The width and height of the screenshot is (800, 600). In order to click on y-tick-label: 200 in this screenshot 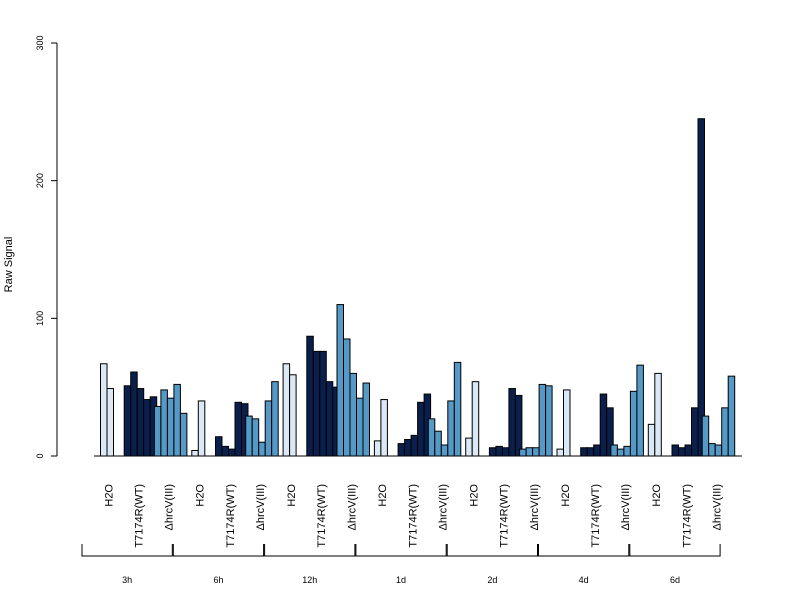, I will do `click(40, 180)`.